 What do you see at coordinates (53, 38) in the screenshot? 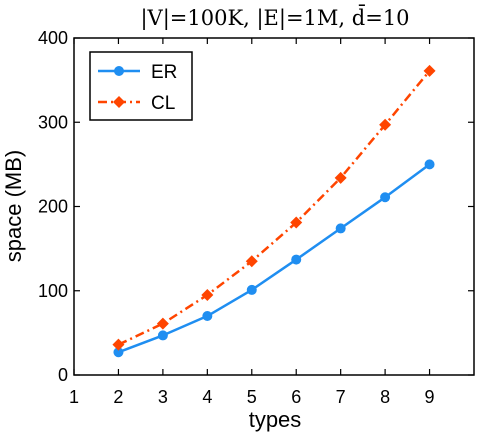
I see `y-tick-label: 400` at bounding box center [53, 38].